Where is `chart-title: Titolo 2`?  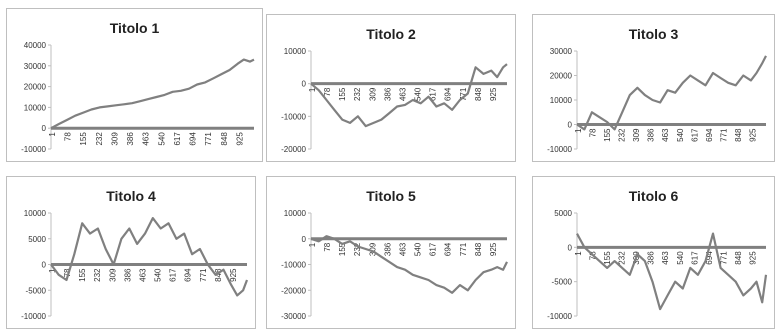 chart-title: Titolo 2 is located at coordinates (391, 34).